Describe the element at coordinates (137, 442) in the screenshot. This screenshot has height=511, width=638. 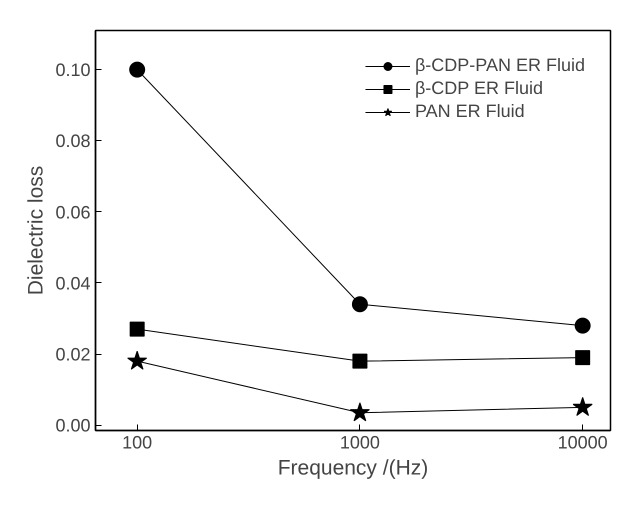
I see `x-tick-label: 100` at that location.